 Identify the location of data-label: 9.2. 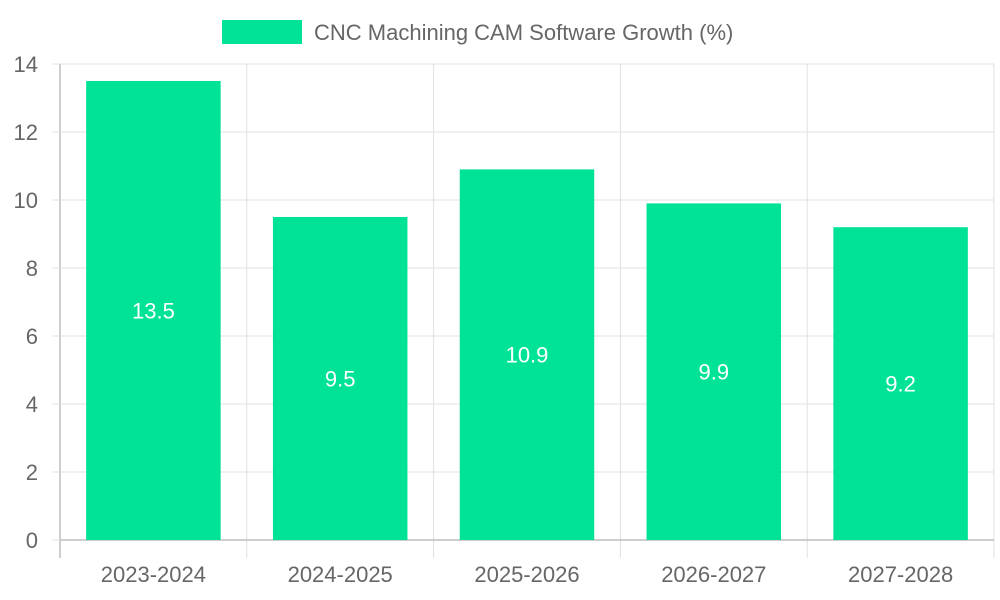
(900, 384).